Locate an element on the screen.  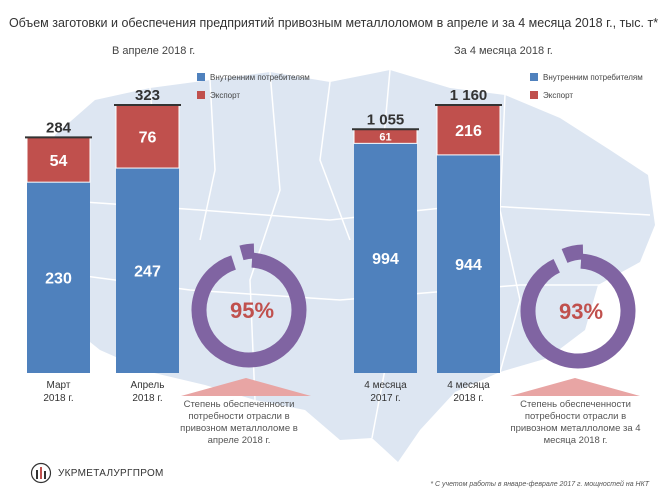
ring-percent-label: 93% is located at coordinates (581, 311).